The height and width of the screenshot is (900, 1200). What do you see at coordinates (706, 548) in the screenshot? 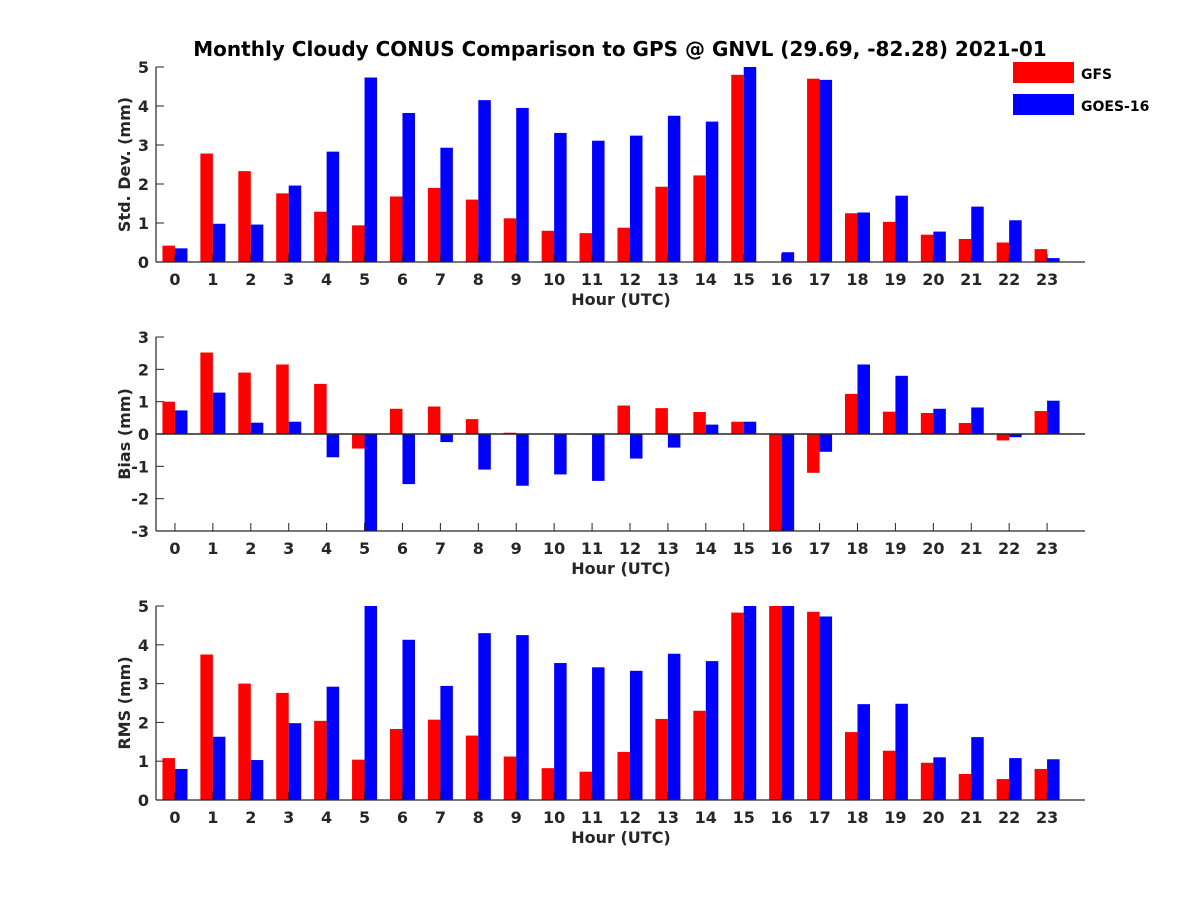
I see `x-tick-label-bias-14: 14` at bounding box center [706, 548].